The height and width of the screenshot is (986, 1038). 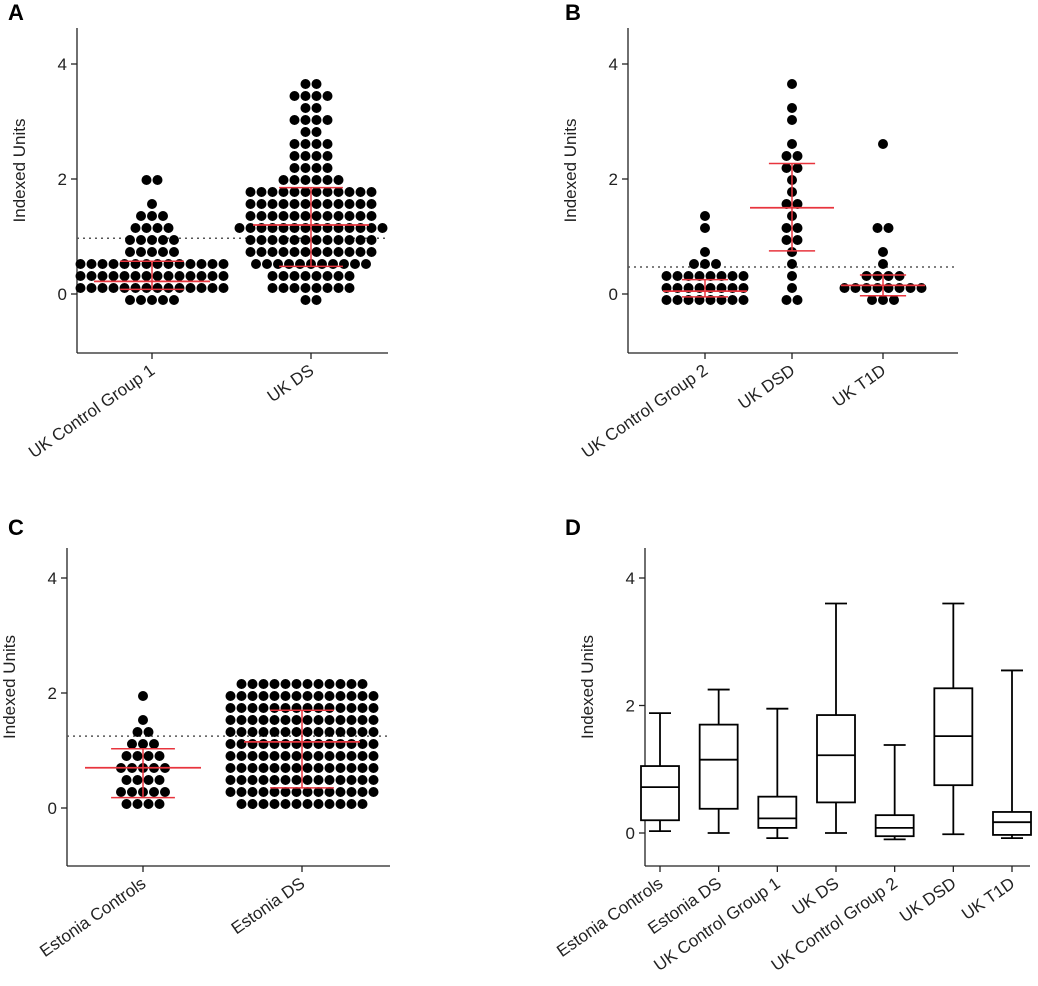 I want to click on box-estonia-controls, so click(x=660, y=772).